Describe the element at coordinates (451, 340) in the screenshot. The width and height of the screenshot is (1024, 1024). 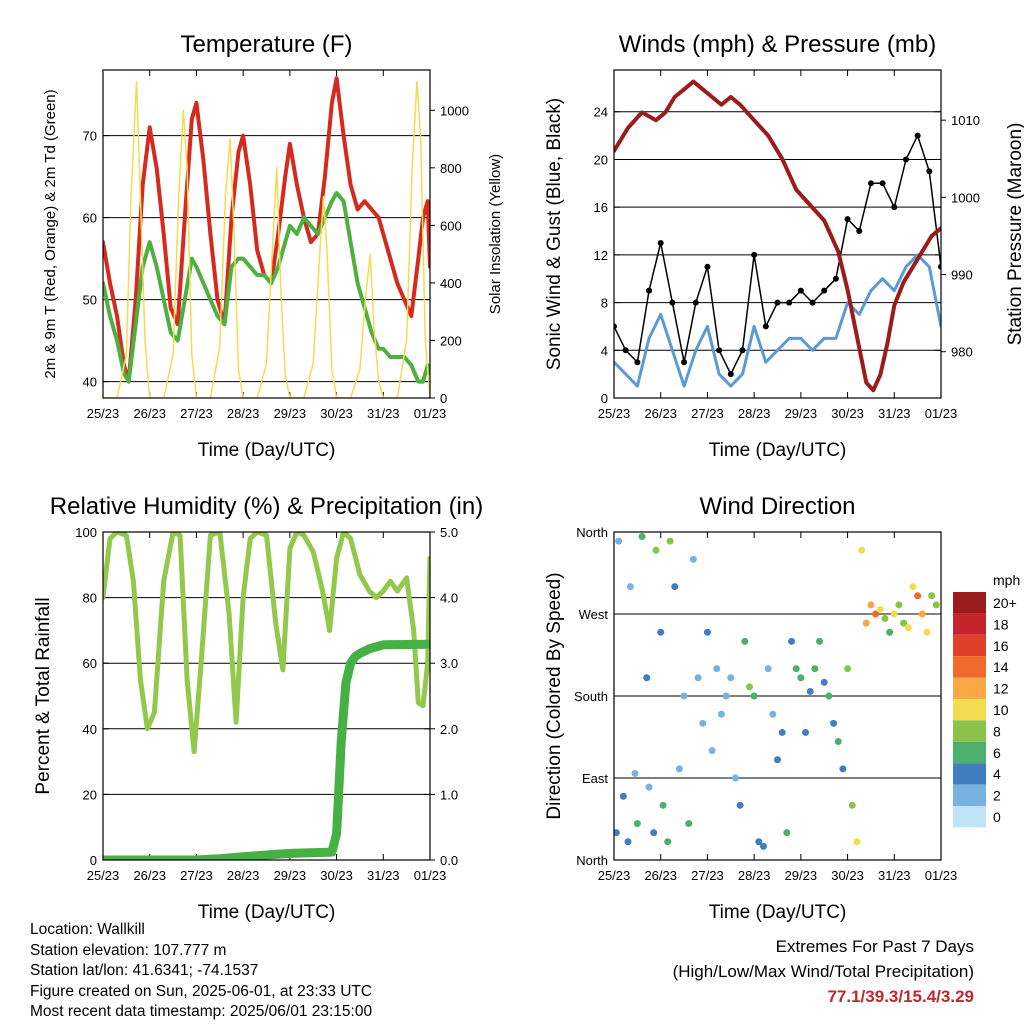
I see `temperature-y2tick-label: 200` at that location.